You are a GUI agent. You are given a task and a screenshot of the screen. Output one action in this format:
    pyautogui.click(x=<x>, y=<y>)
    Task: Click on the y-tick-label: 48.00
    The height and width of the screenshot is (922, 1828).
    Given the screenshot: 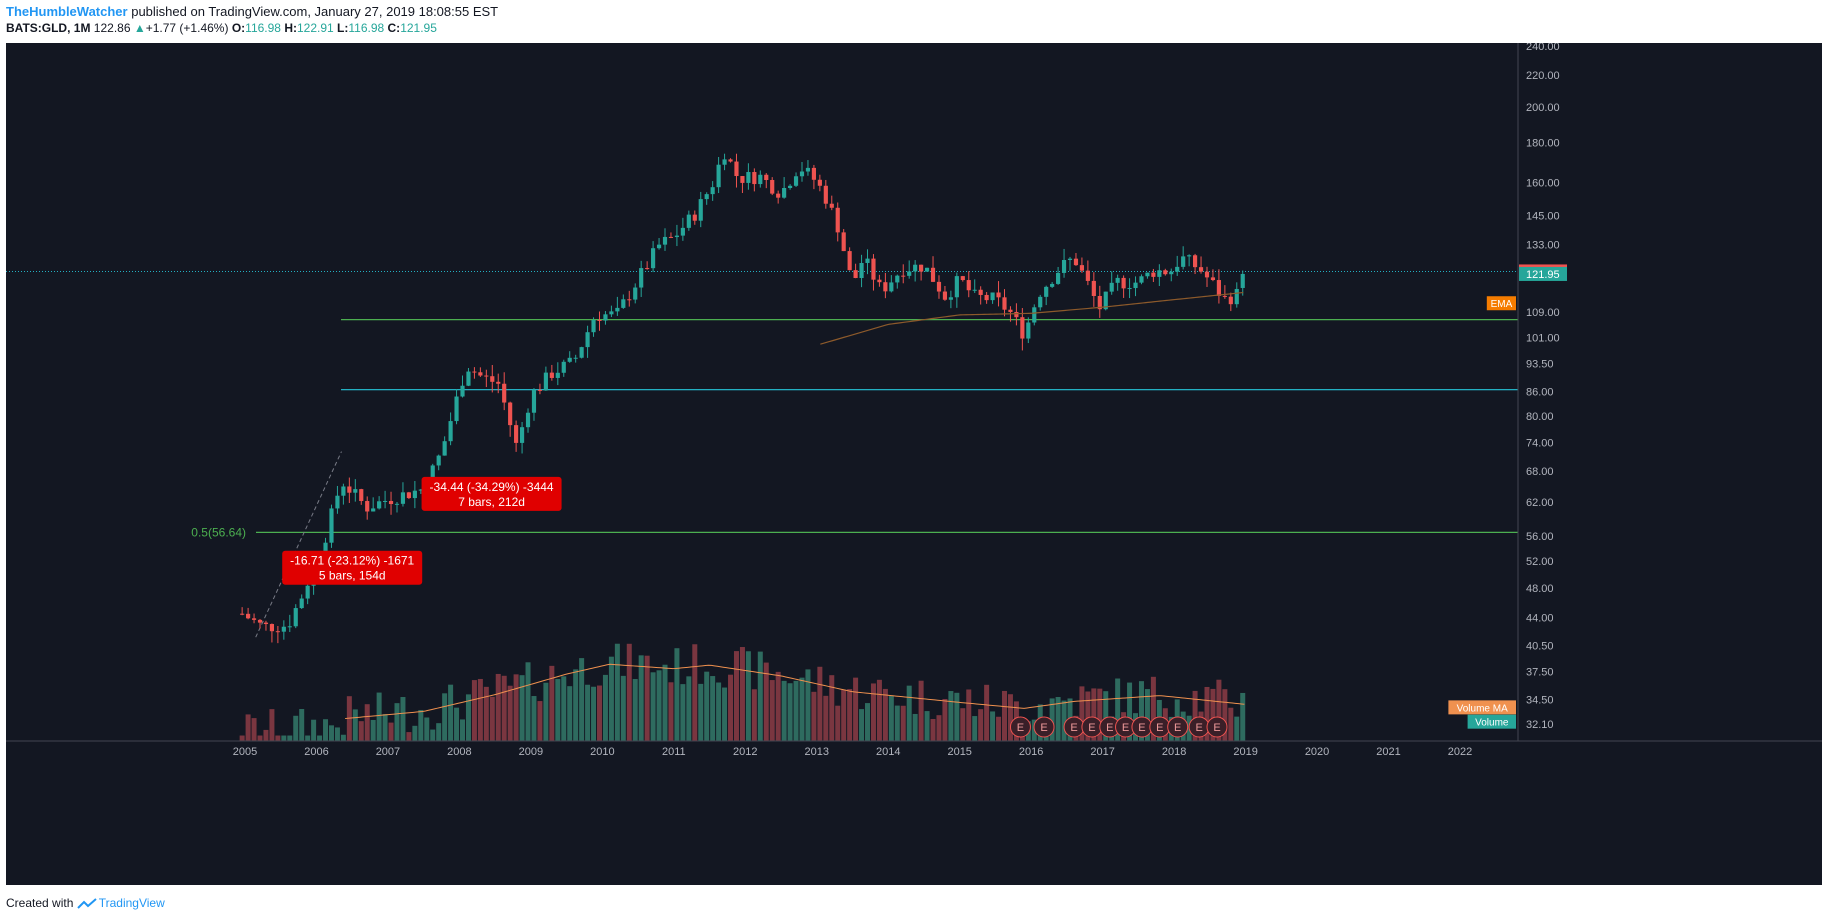 What is the action you would take?
    pyautogui.click(x=1540, y=589)
    